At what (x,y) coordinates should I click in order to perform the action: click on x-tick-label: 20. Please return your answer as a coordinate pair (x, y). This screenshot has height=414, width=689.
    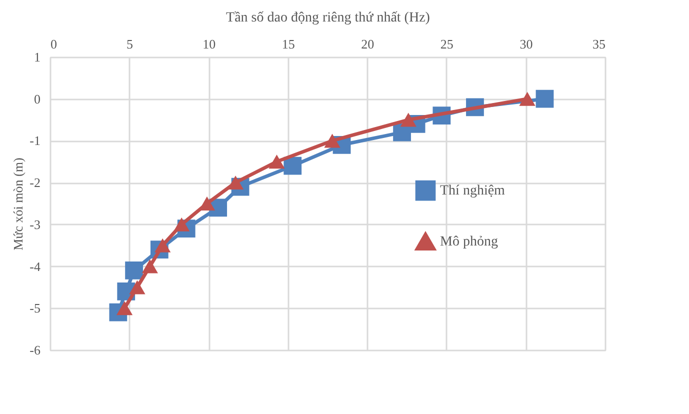
    Looking at the image, I should click on (367, 44).